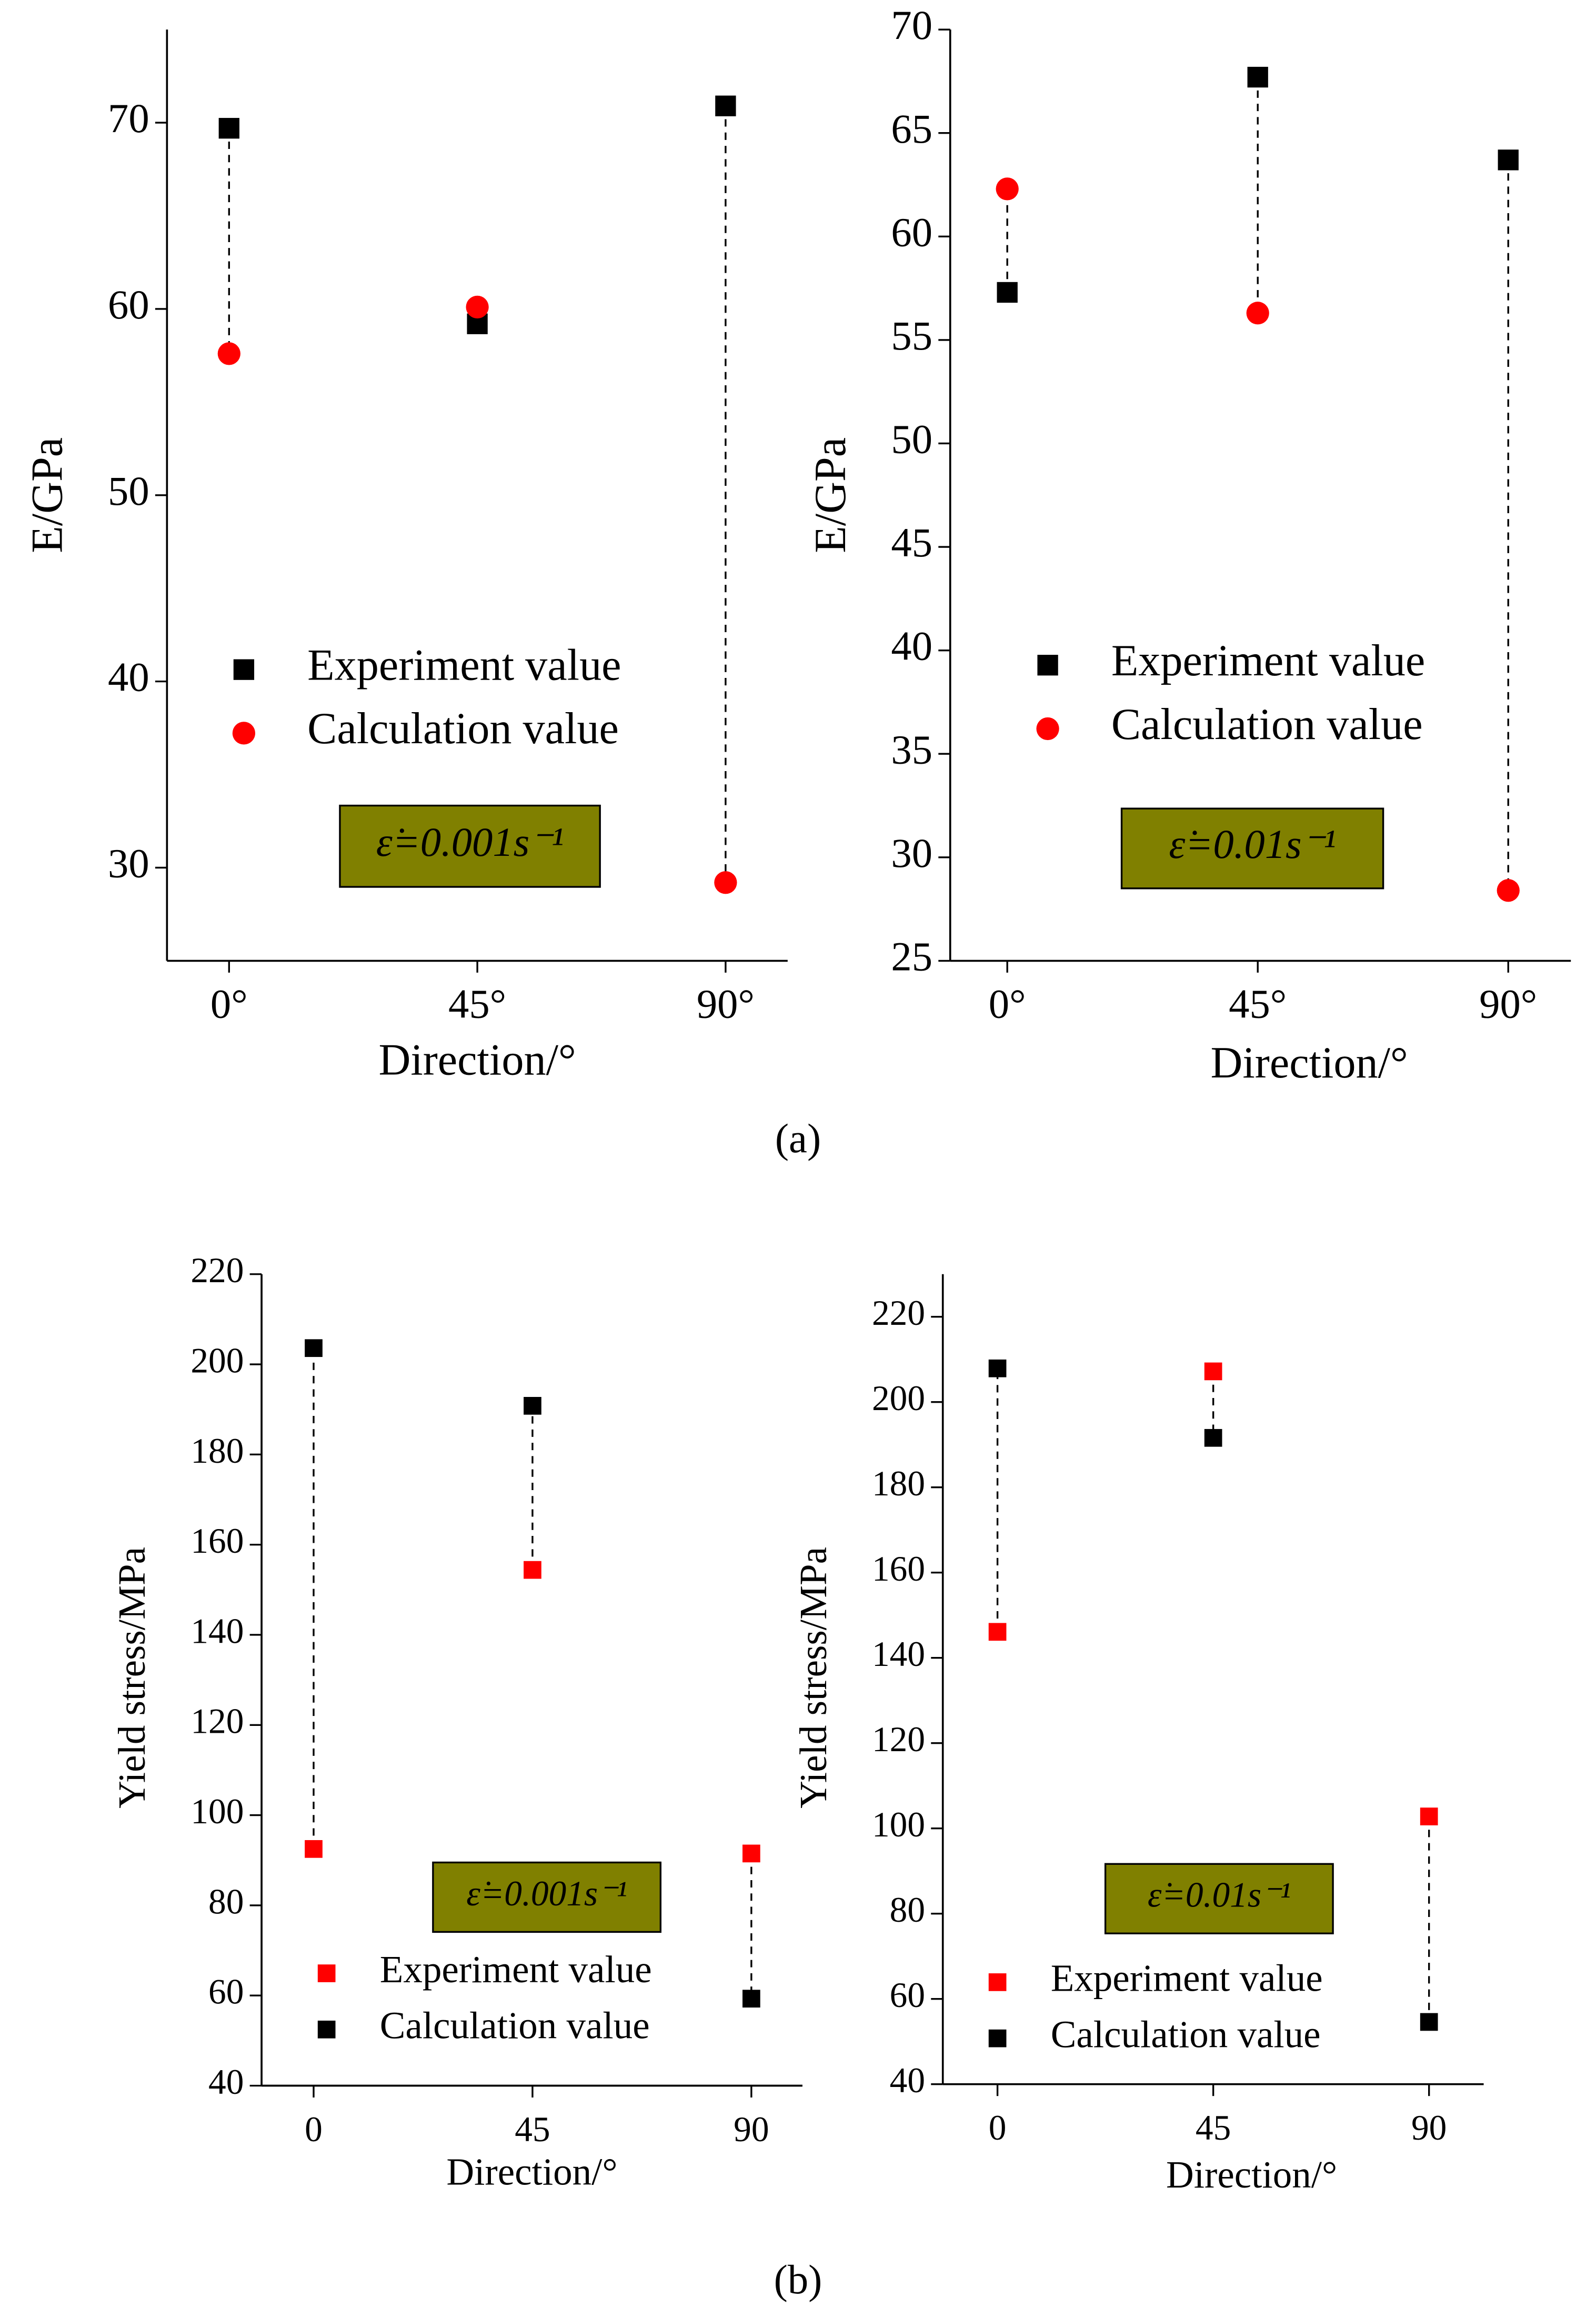 Image resolution: width=1596 pixels, height=2317 pixels. What do you see at coordinates (798, 2280) in the screenshot?
I see `caption: (b)` at bounding box center [798, 2280].